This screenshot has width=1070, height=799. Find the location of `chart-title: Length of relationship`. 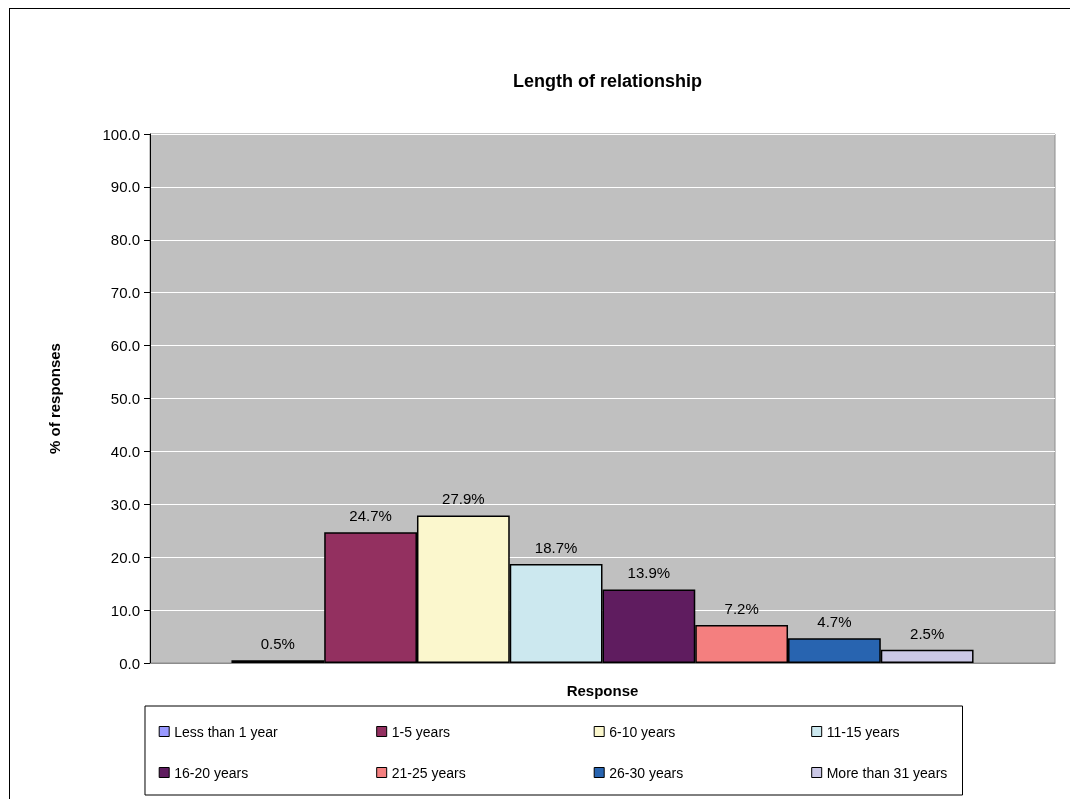

chart-title: Length of relationship is located at coordinates (607, 81).